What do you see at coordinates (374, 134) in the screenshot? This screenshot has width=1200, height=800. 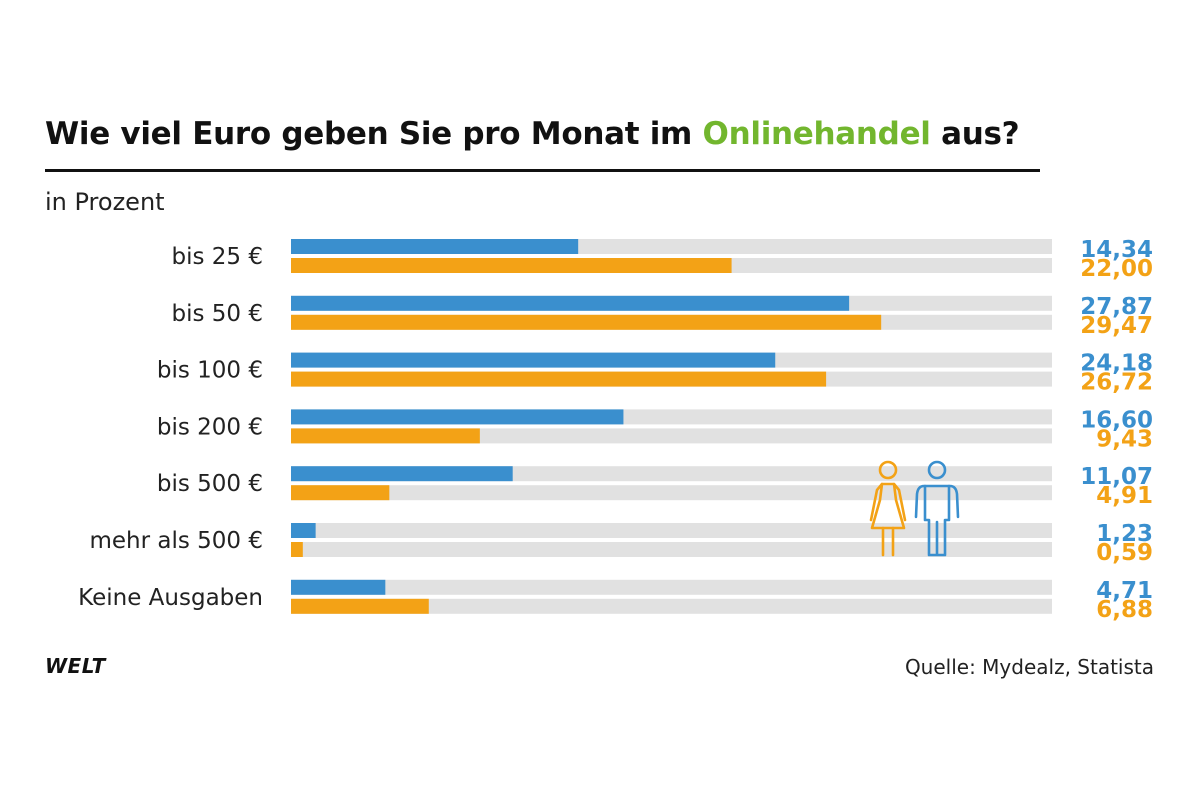 I see `title-prefix: Wie viel Euro geben Sie pro Monat im` at bounding box center [374, 134].